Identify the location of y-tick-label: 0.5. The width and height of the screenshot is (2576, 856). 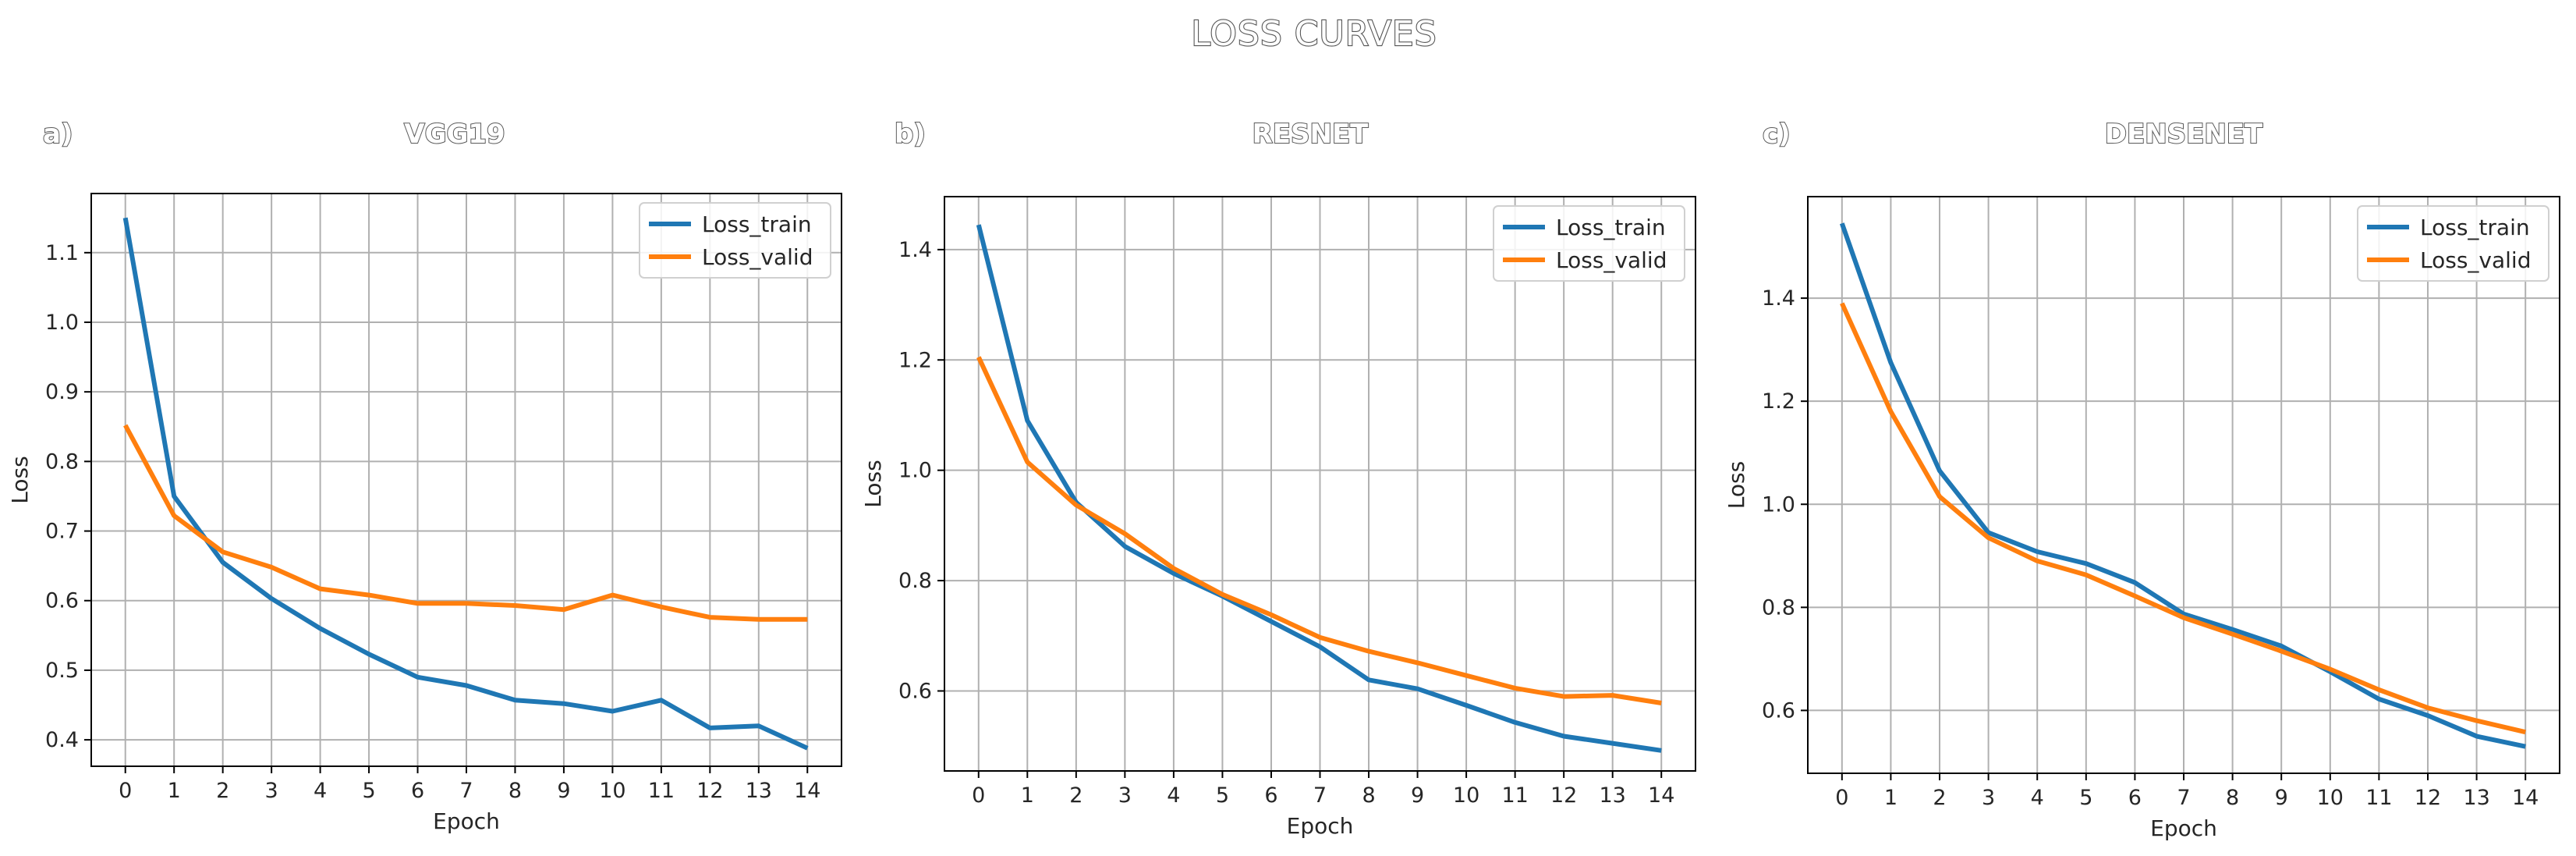
(62, 671).